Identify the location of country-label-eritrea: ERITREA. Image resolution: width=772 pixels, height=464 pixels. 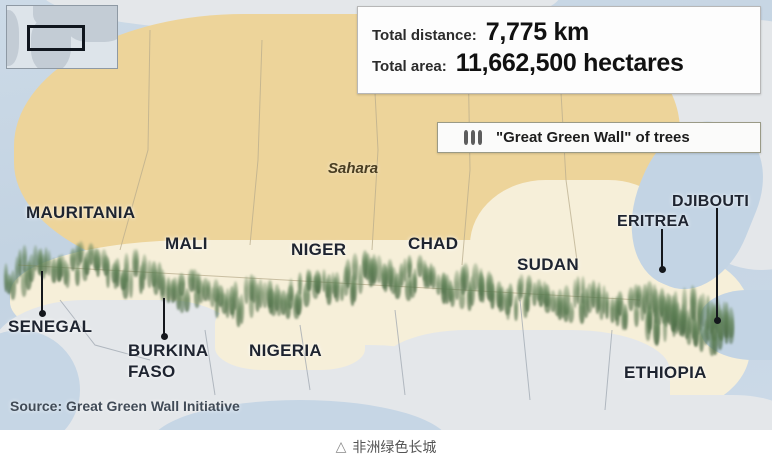
(653, 221).